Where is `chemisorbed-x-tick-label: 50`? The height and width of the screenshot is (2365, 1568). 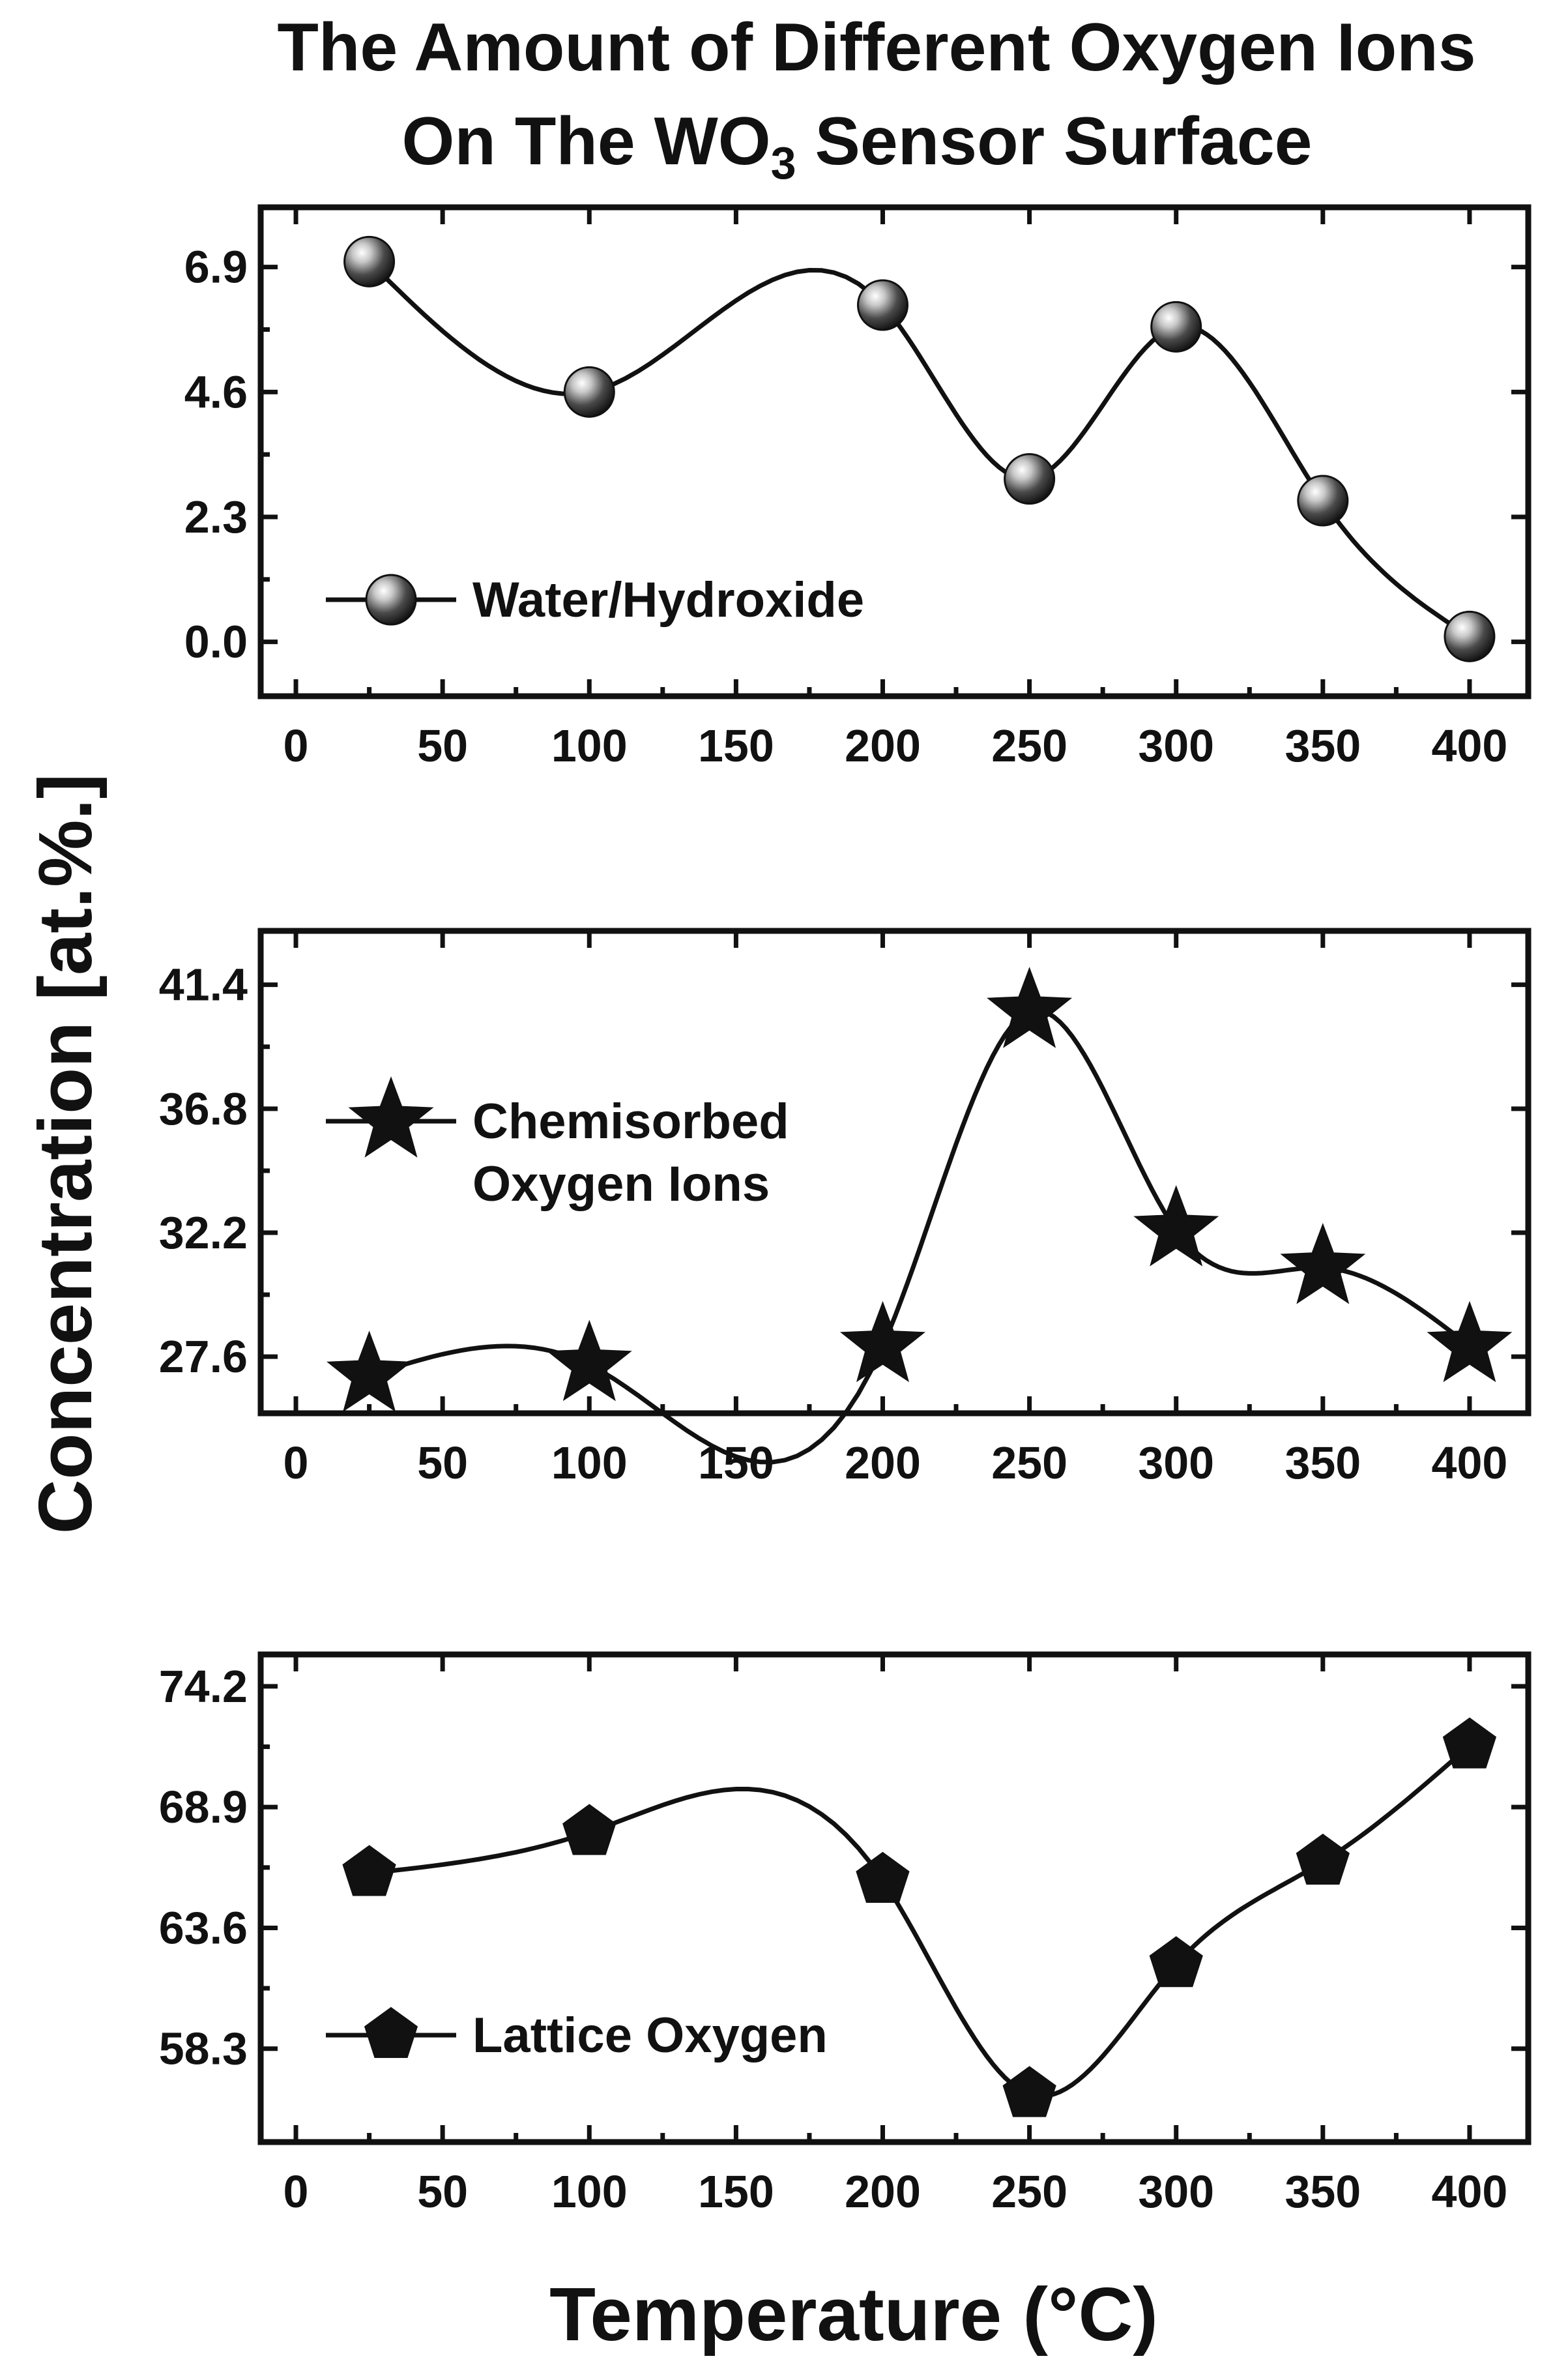
chemisorbed-x-tick-label: 50 is located at coordinates (442, 1462).